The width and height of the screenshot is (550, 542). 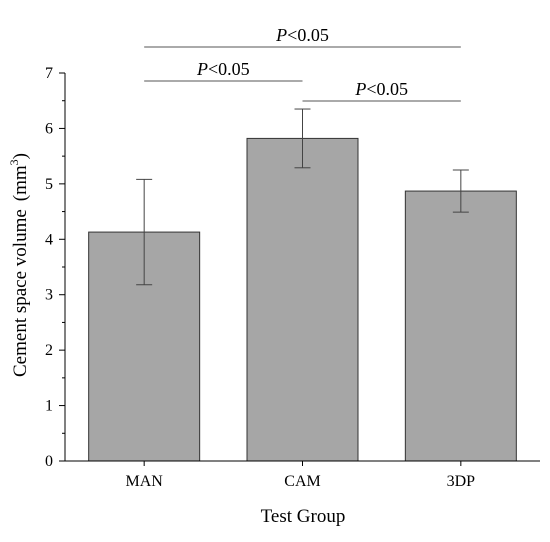 I want to click on y-tick-label: 1, so click(x=49, y=406).